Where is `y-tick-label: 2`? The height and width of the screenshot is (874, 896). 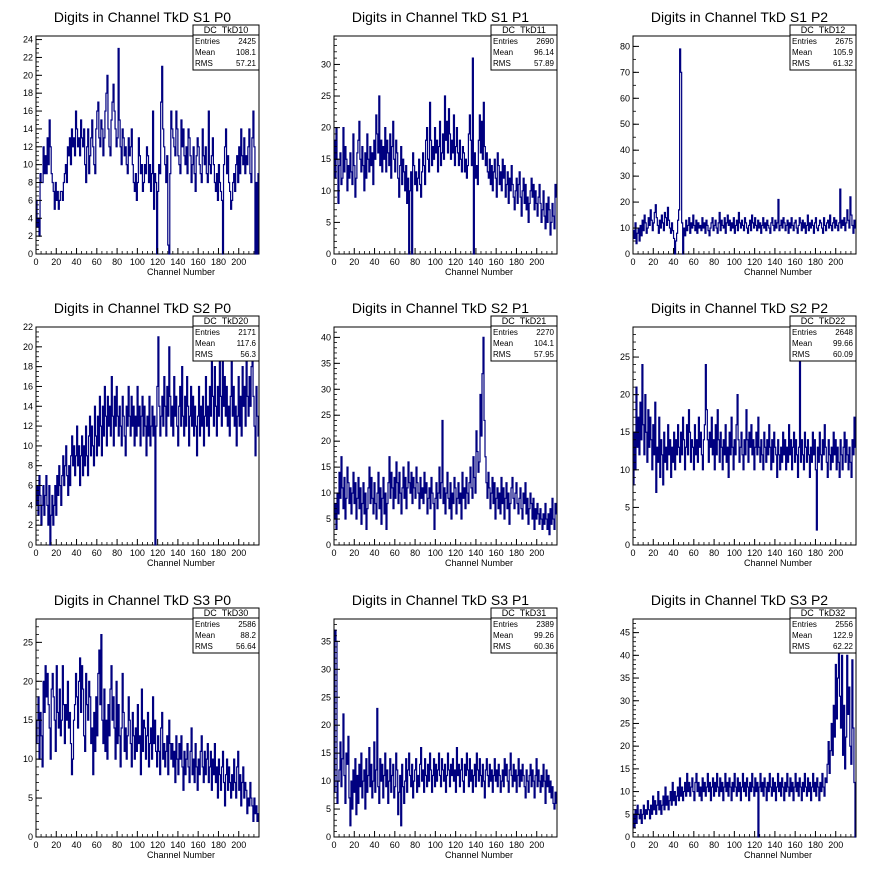 y-tick-label: 2 is located at coordinates (30, 236).